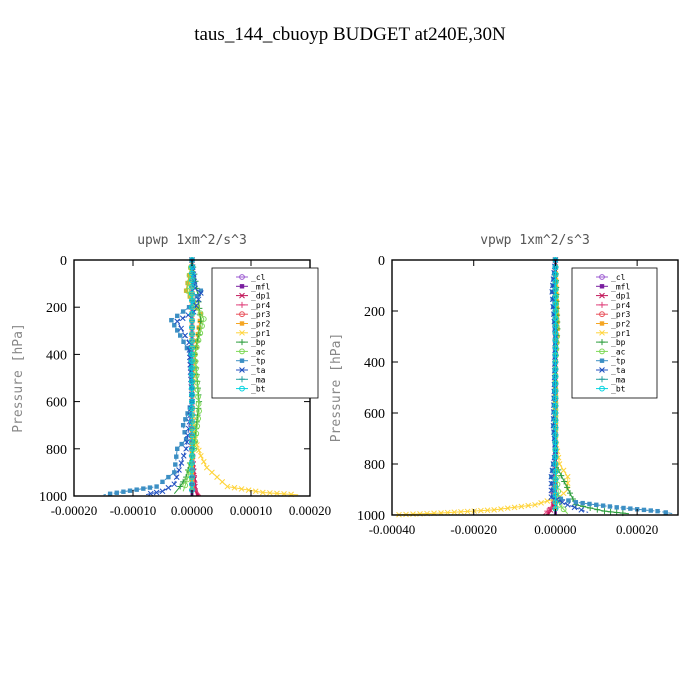 The width and height of the screenshot is (700, 700). Describe the element at coordinates (620, 324) in the screenshot. I see `legend-item-label: _pr2` at that location.